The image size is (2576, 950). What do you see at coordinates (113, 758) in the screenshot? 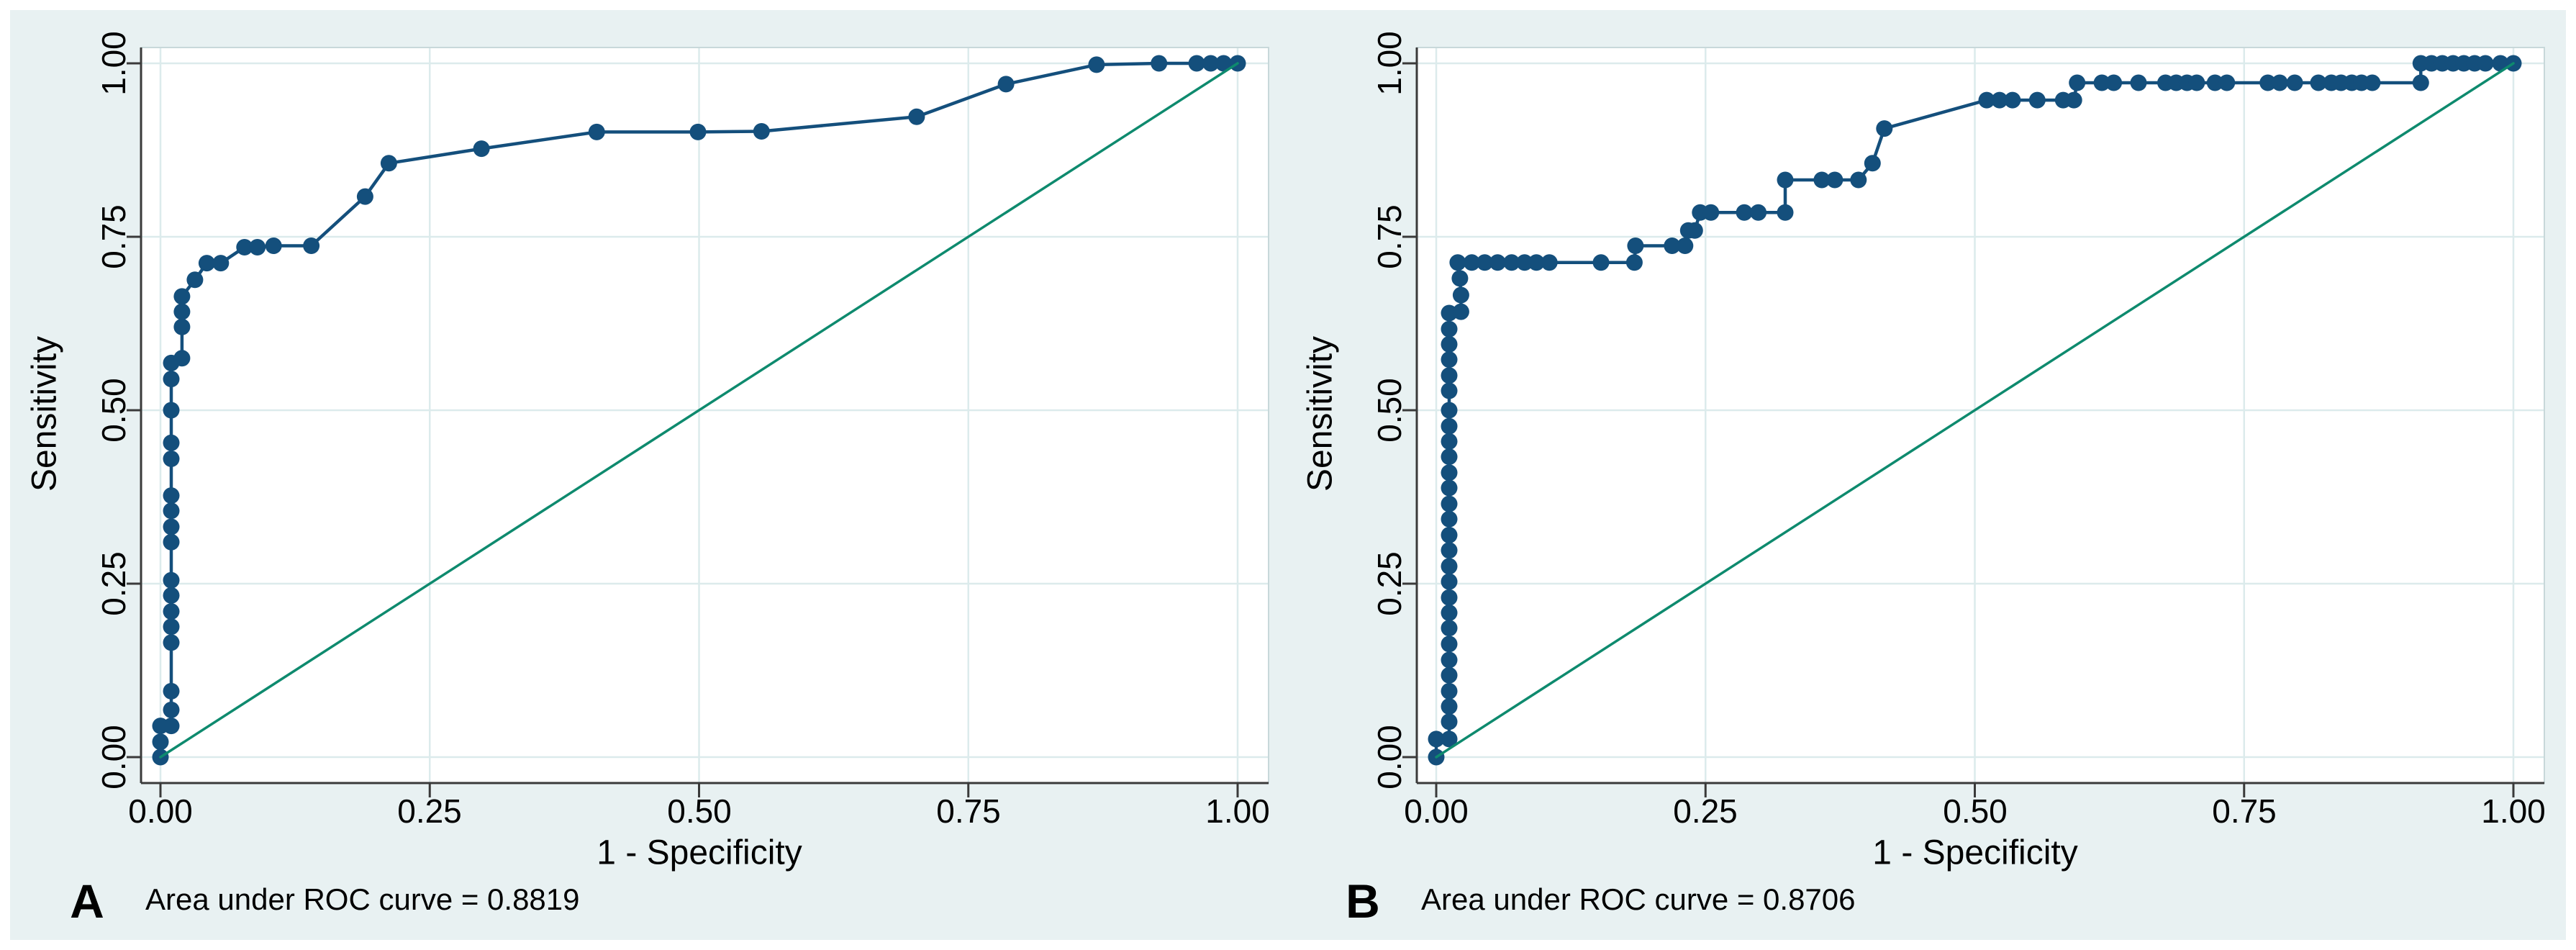
I see `y-axis-tick-label: 0.00` at bounding box center [113, 758].